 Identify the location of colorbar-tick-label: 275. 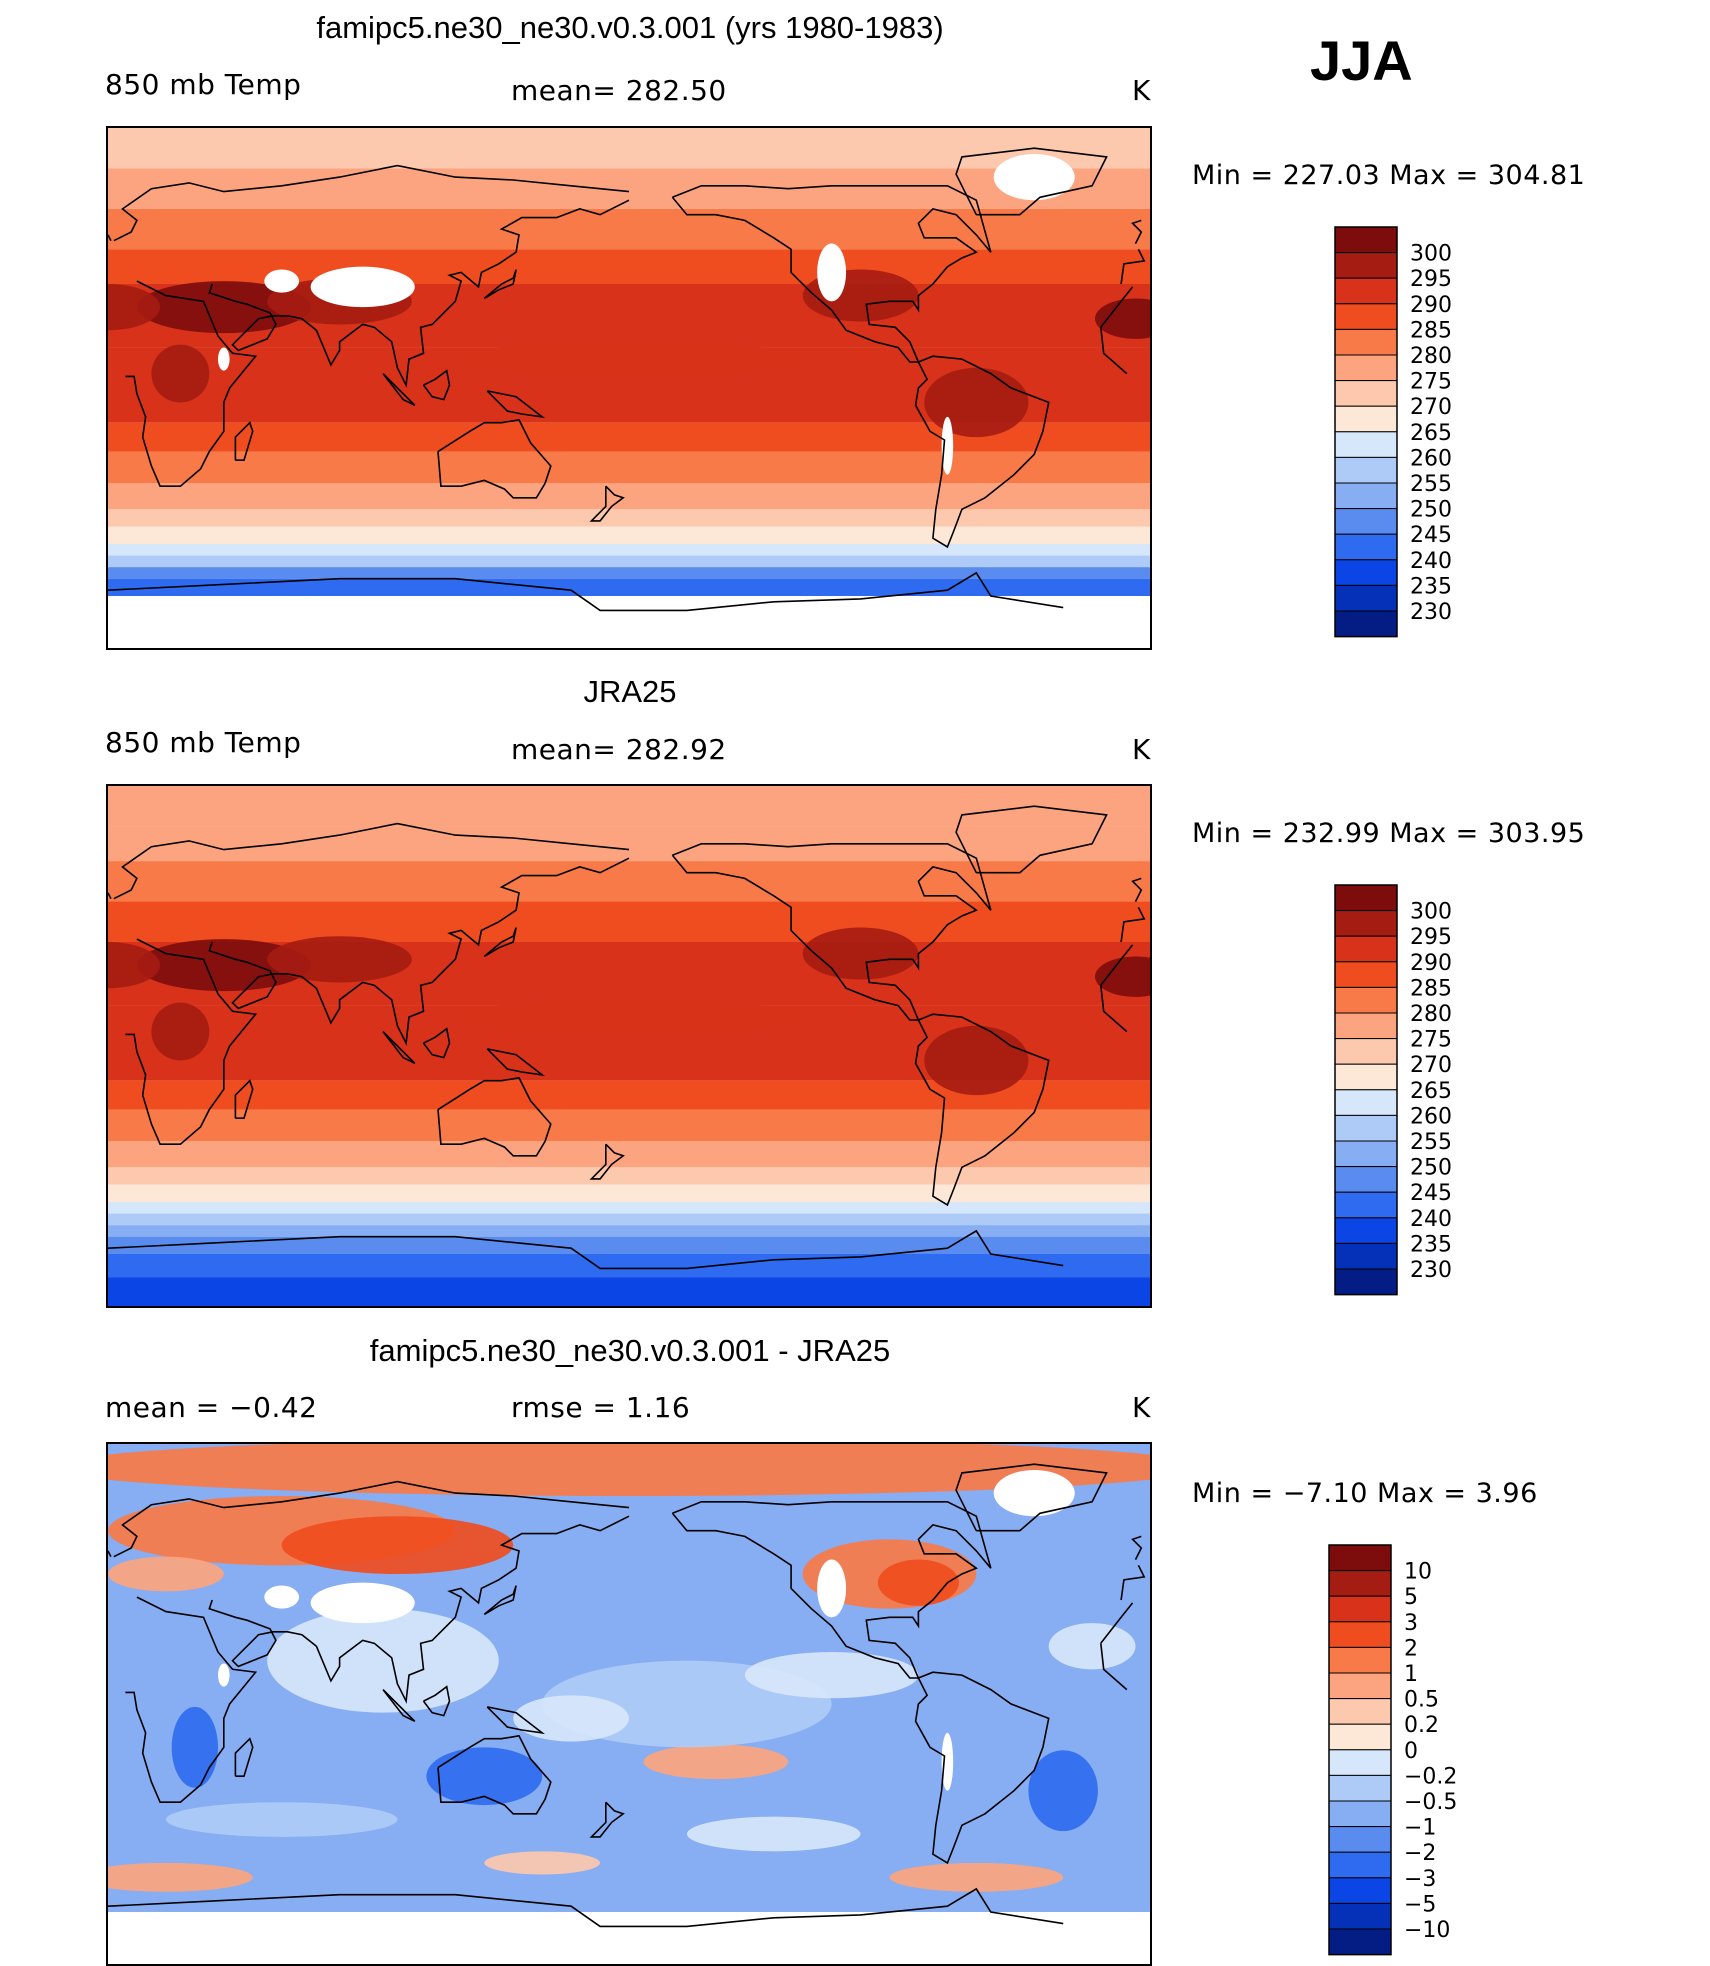
(1431, 1040).